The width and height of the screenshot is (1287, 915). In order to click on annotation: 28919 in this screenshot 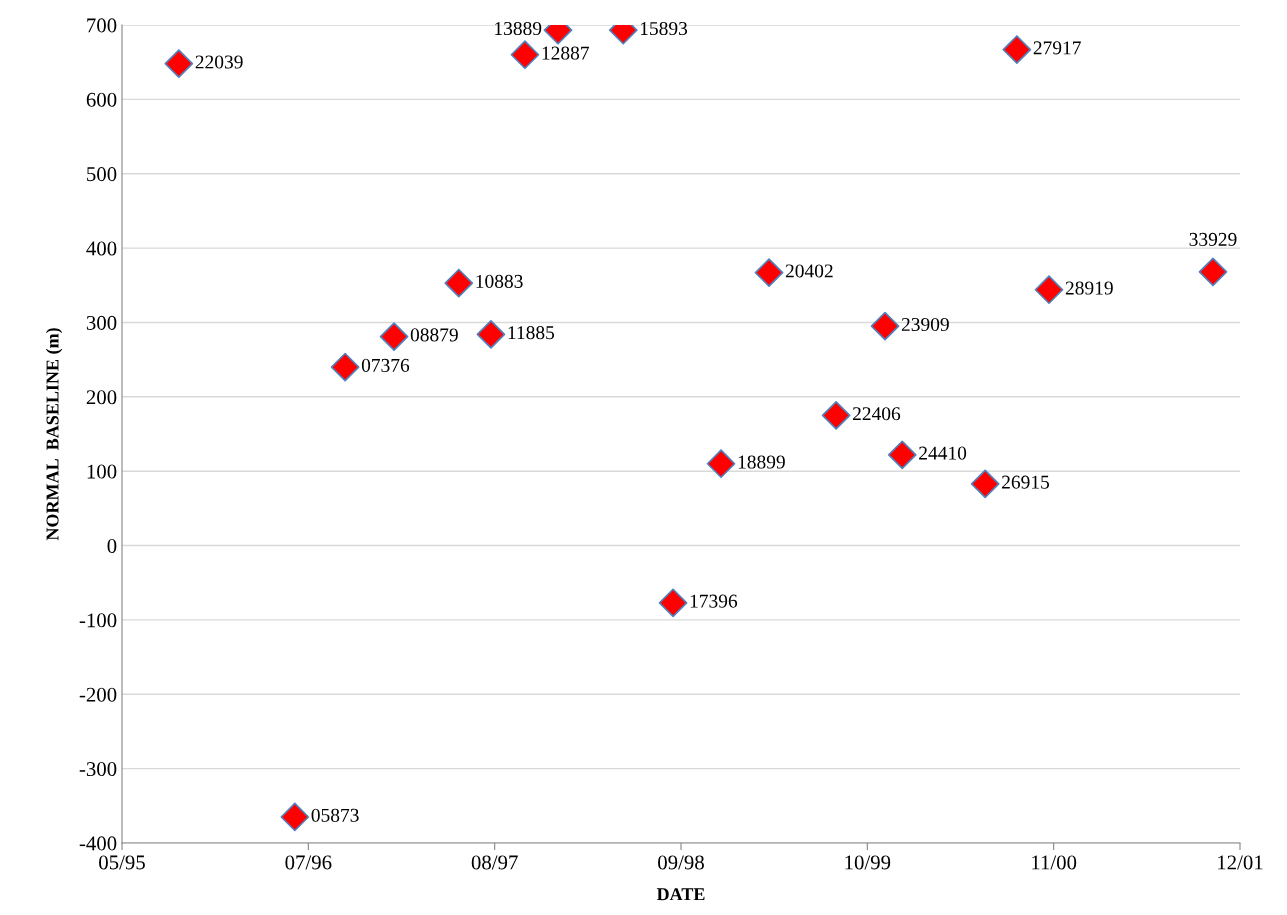, I will do `click(1089, 288)`.